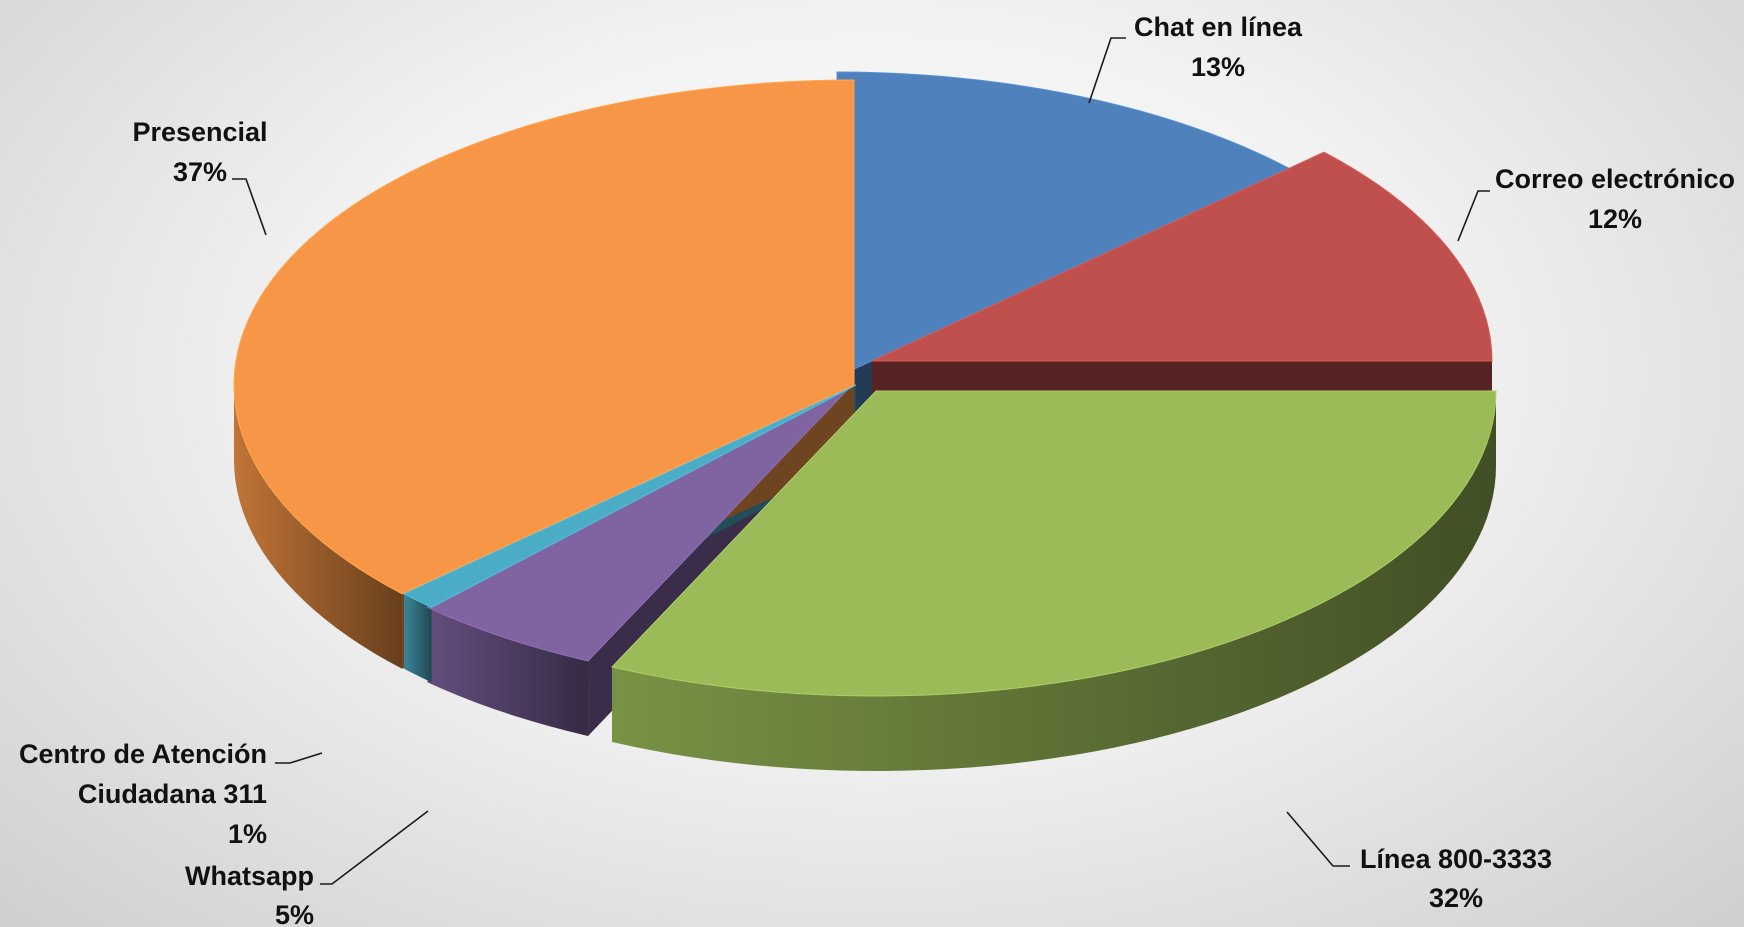 The image size is (1744, 927). Describe the element at coordinates (1615, 179) in the screenshot. I see `data-label-name-correo: Correo electrónico` at that location.